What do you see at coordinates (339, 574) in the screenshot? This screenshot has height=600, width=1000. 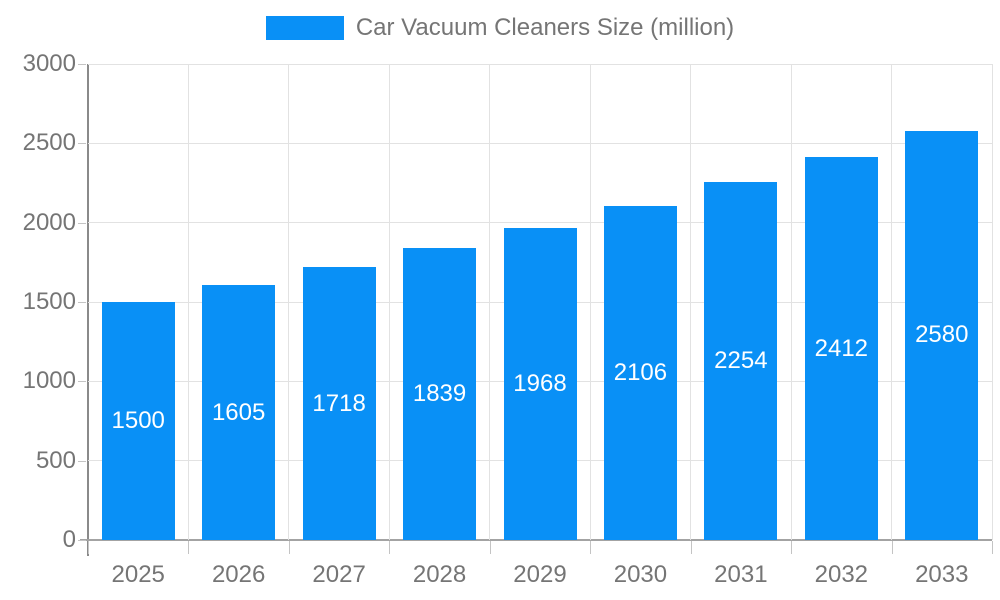 I see `x-axis-label: 2027` at bounding box center [339, 574].